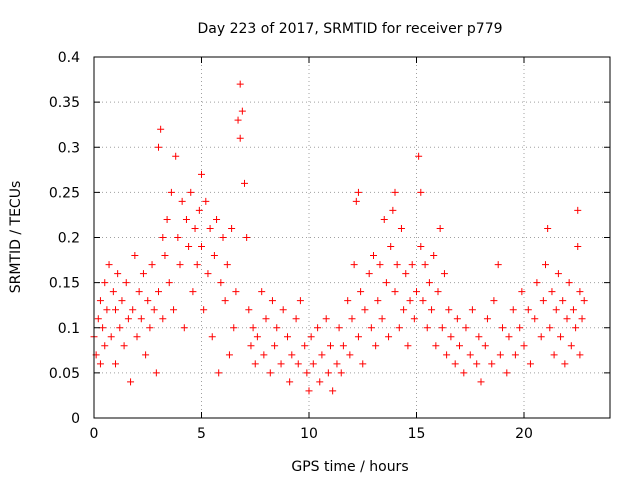 The image size is (640, 480). I want to click on y-axis-label: SRMTID / TECUs, so click(16, 237).